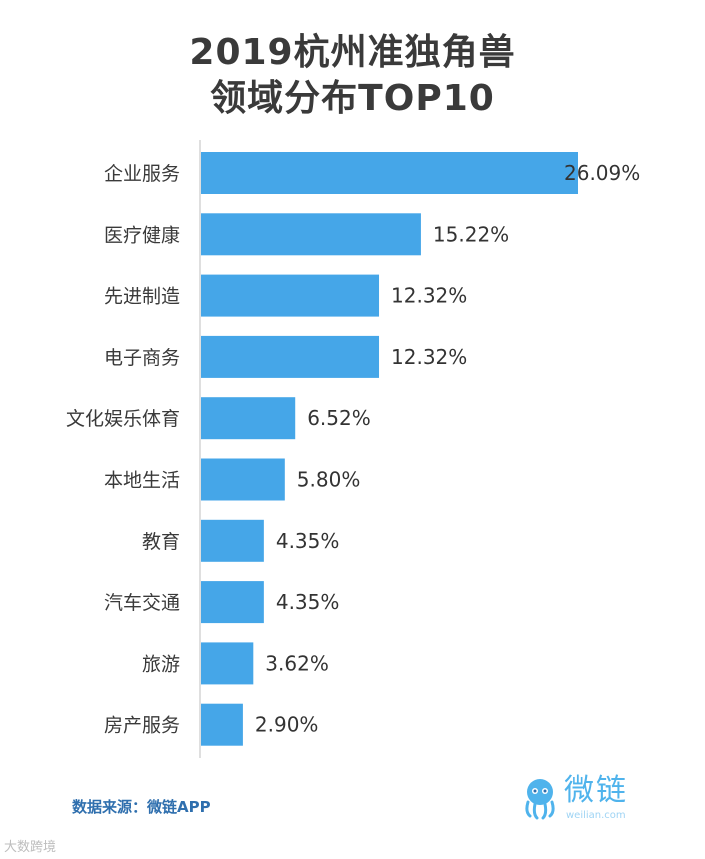 The height and width of the screenshot is (859, 705). What do you see at coordinates (352, 52) in the screenshot?
I see `title-line-1: 2019杭州准独角兽` at bounding box center [352, 52].